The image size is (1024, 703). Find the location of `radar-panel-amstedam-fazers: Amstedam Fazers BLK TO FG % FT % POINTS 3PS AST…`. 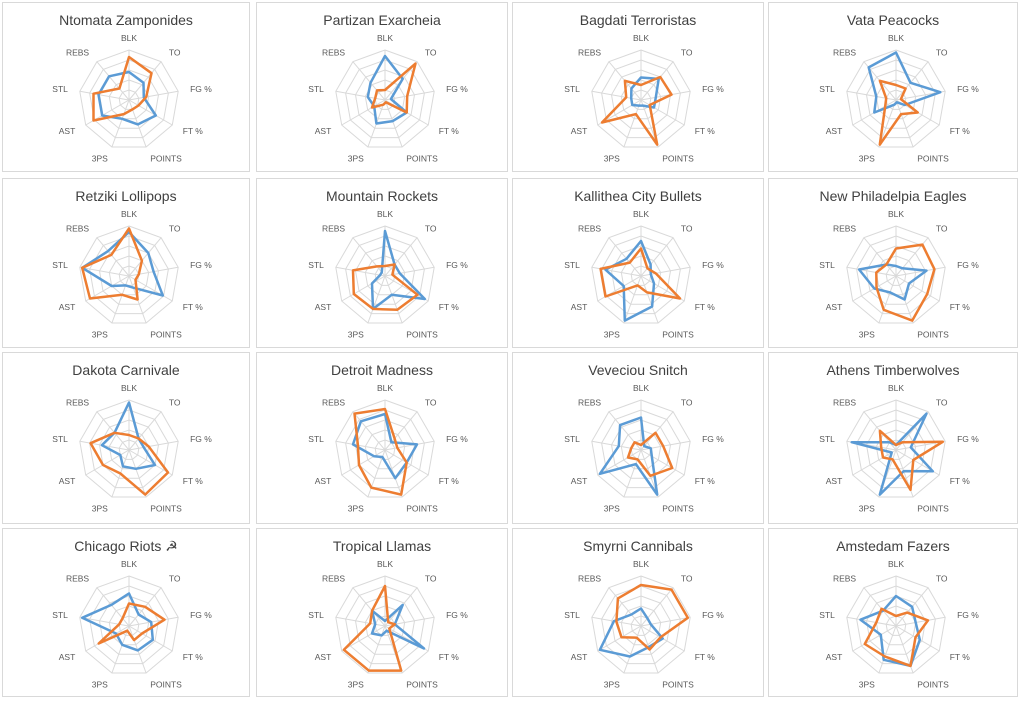

radar-panel-amstedam-fazers: Amstedam Fazers BLK TO FG % FT % POINTS 3PS AST… is located at coordinates (893, 612).